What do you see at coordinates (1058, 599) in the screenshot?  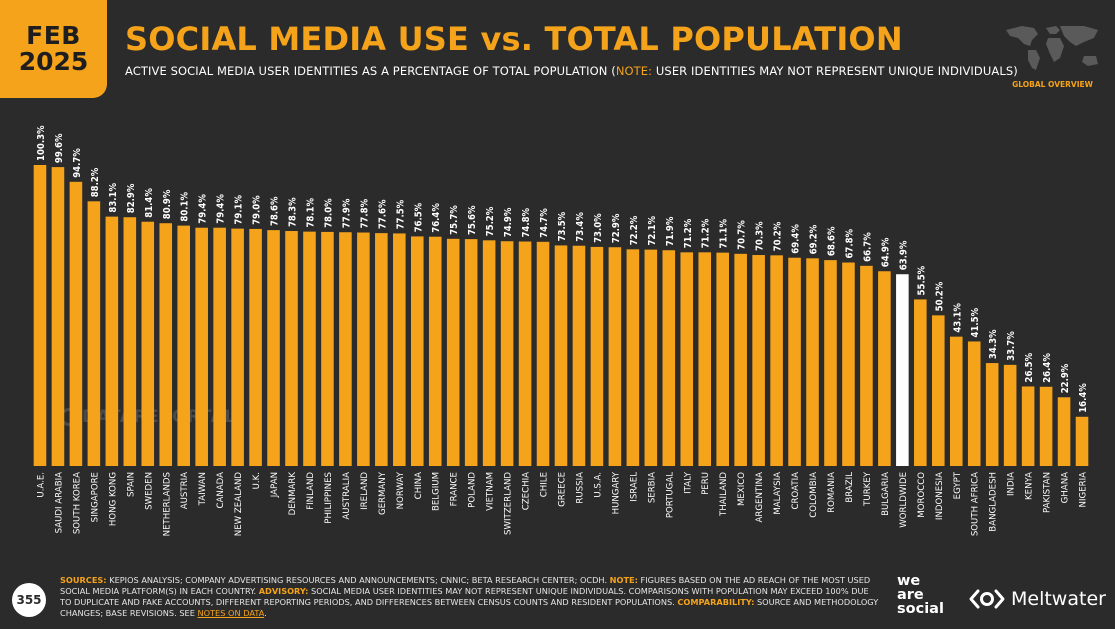 I see `meltwater-text: Meltwater` at bounding box center [1058, 599].